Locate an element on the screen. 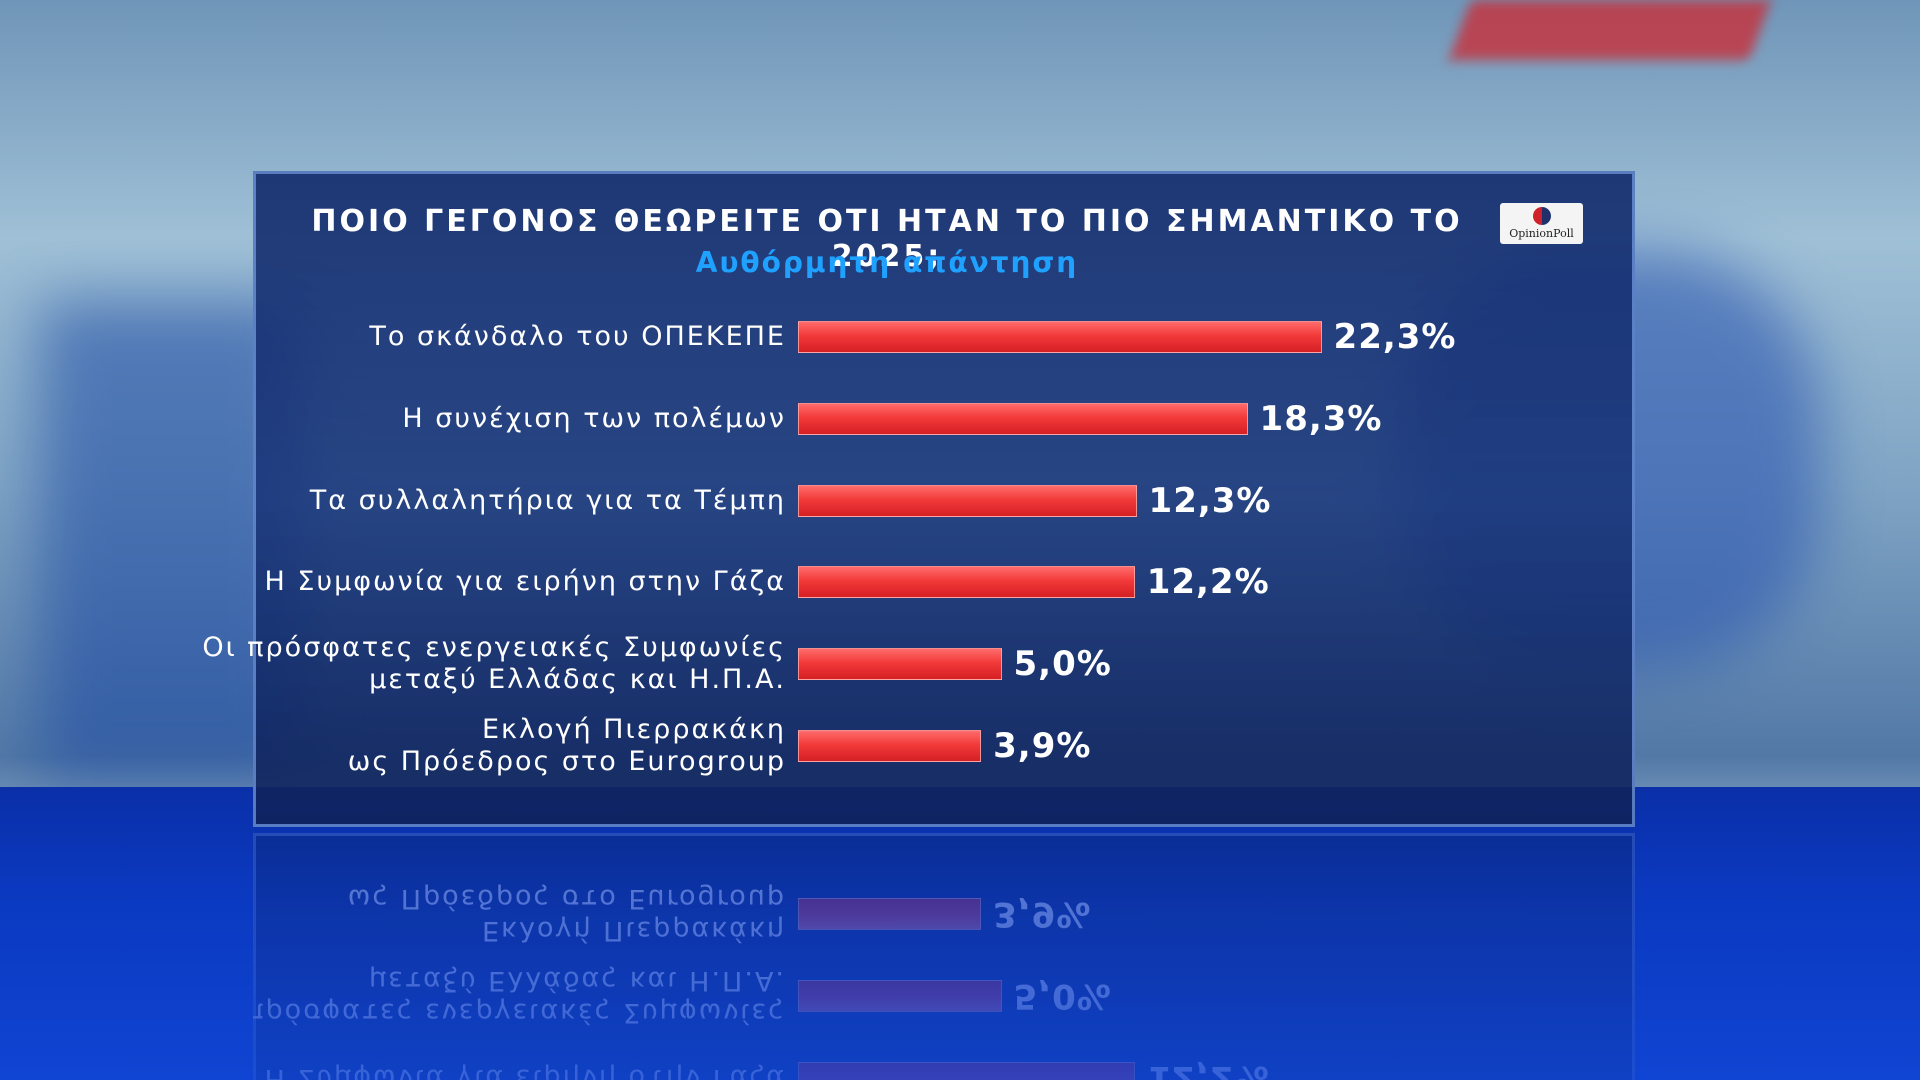 The height and width of the screenshot is (1080, 1920). category-label: Το σκάνδαλο του ΟΠΕΚΕΠΕ is located at coordinates (577, 336).